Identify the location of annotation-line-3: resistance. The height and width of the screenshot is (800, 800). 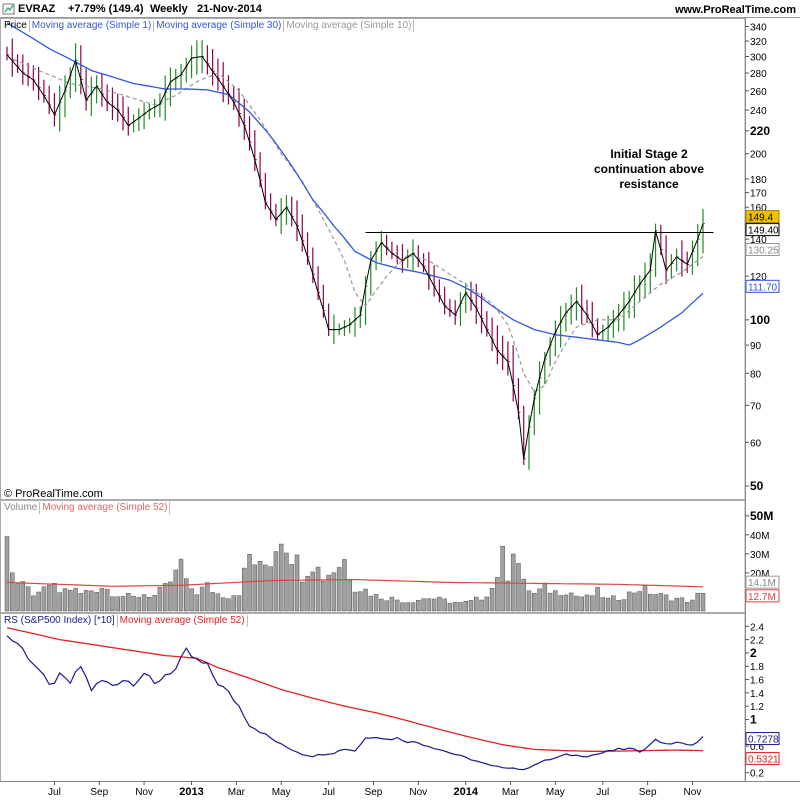
(649, 184).